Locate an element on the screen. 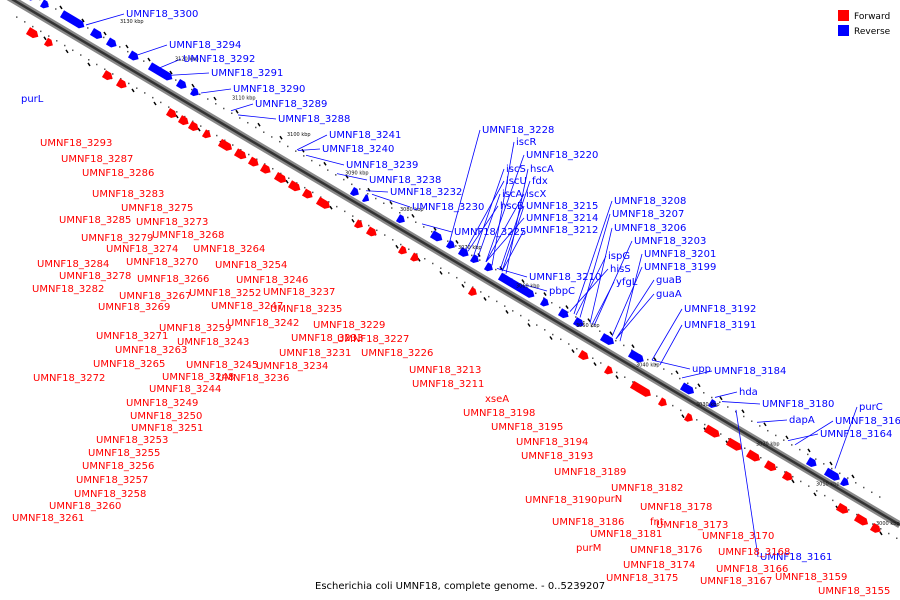  reverse-gene-label: UMNF18_3180 is located at coordinates (798, 404).